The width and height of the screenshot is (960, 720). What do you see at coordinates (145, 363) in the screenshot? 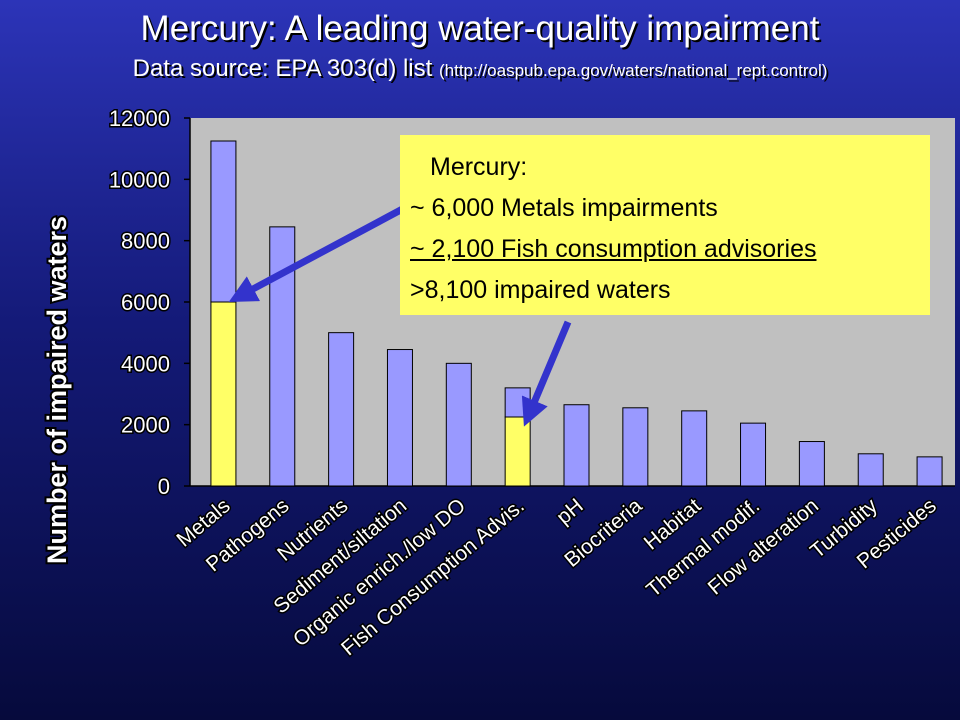
I see `y-tick-label: 4000` at bounding box center [145, 363].